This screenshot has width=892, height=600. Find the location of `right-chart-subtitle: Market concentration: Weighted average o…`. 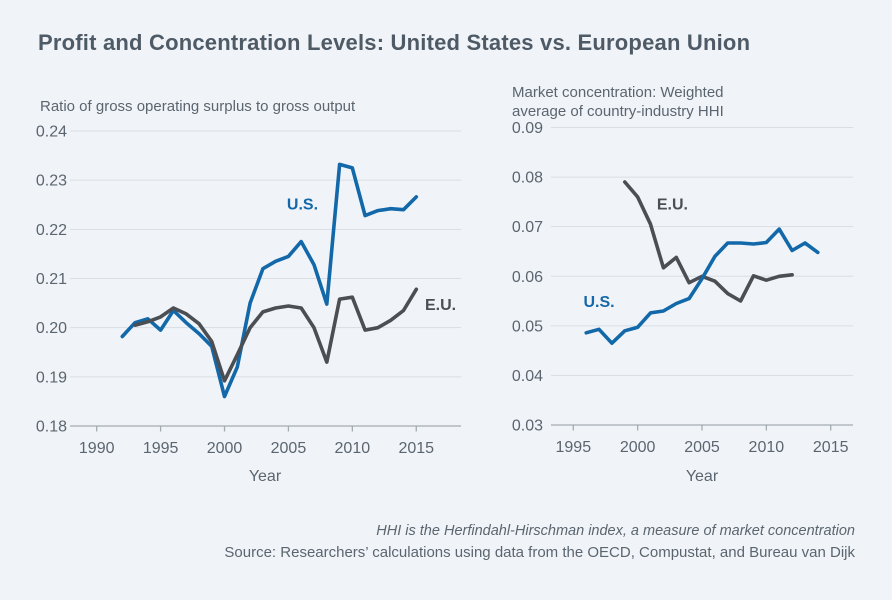

right-chart-subtitle: Market concentration: Weighted average o… is located at coordinates (618, 102).